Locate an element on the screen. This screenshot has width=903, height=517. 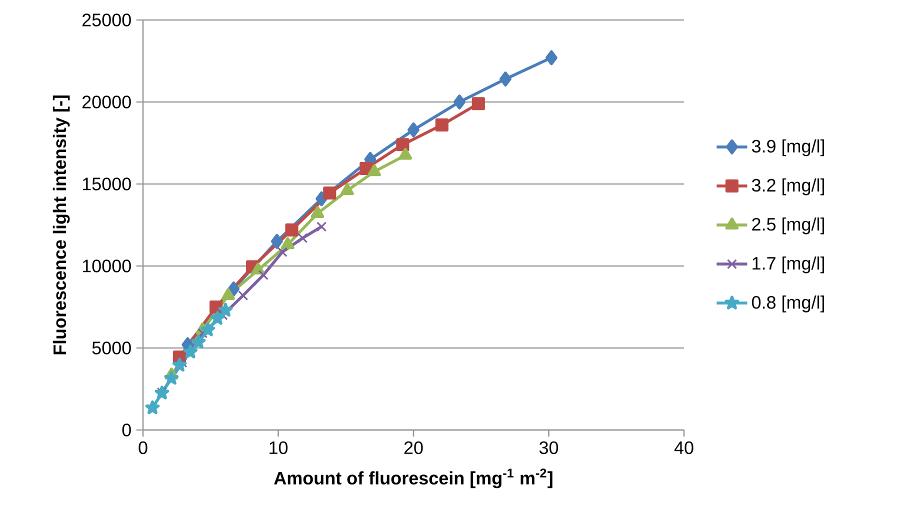
y-tick-label: 5000 is located at coordinates (111, 348).